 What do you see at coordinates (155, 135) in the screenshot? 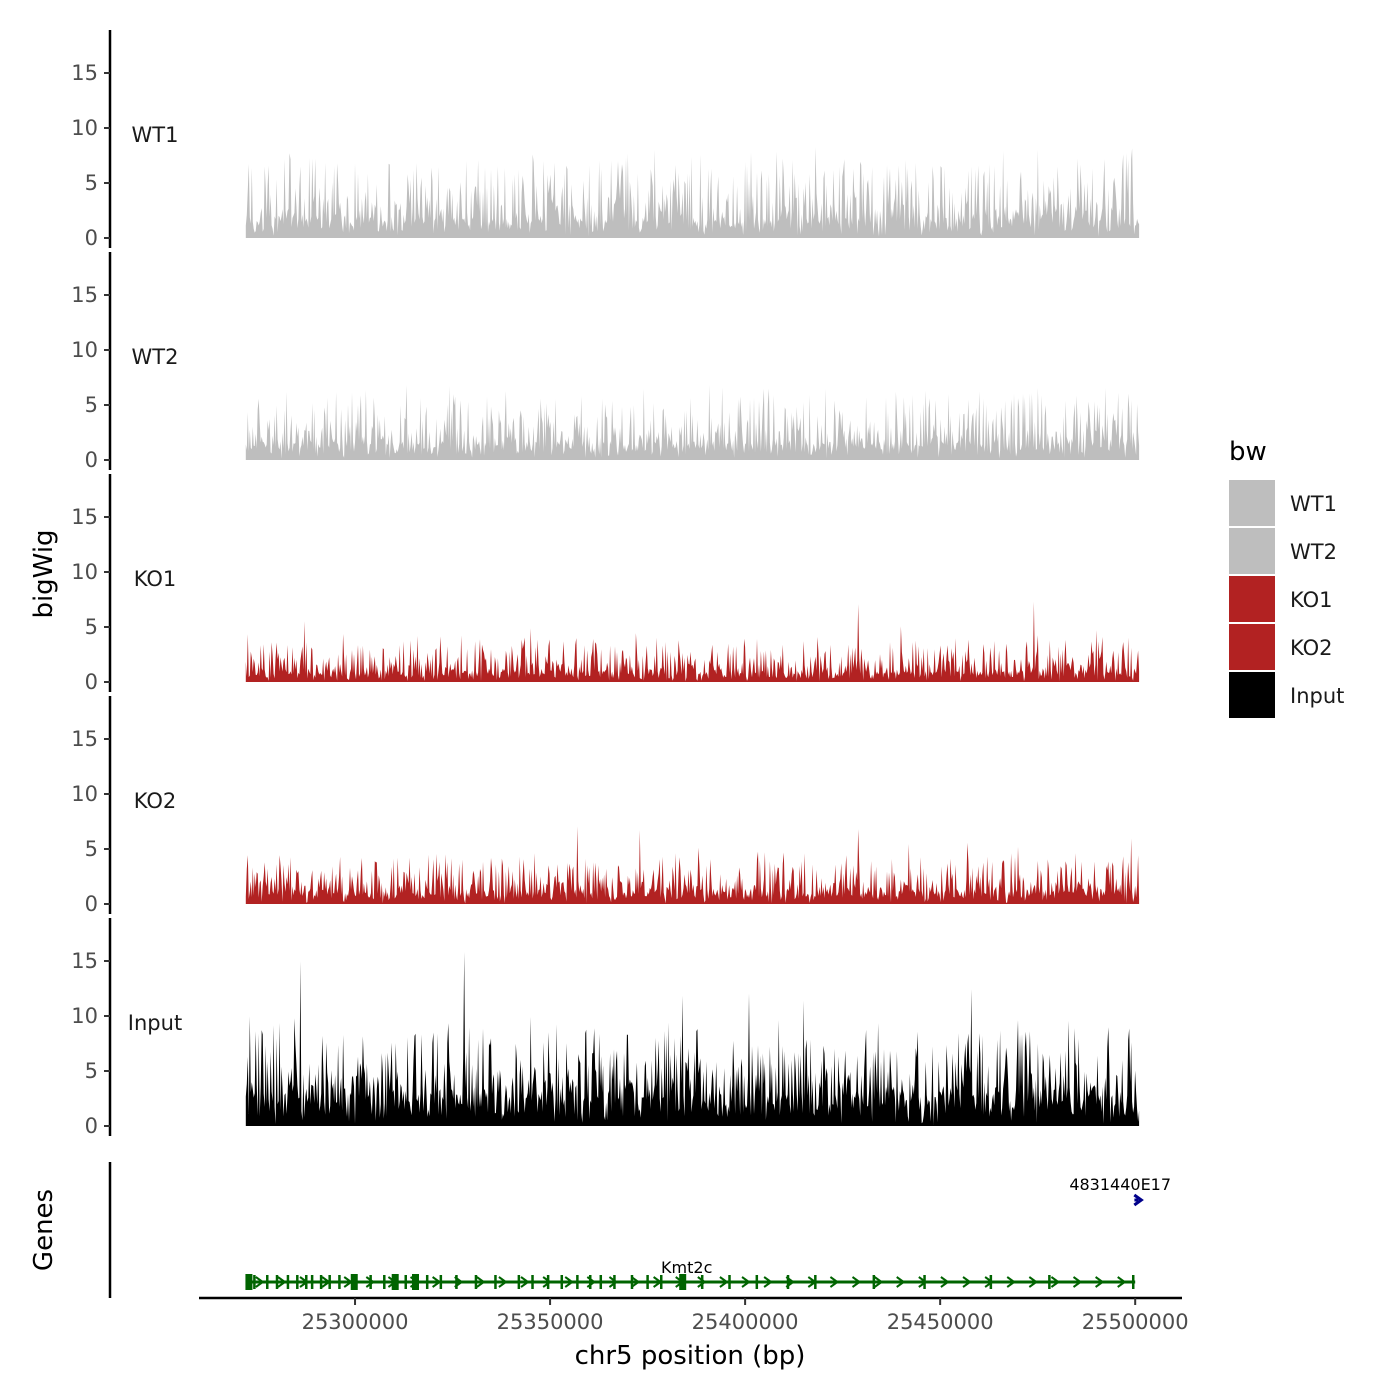
I see `track-label-wt1: WT1` at bounding box center [155, 135].